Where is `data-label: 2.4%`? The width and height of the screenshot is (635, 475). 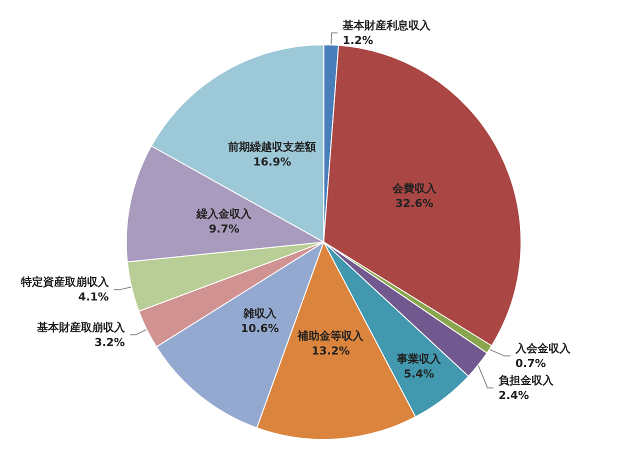
data-label: 2.4% is located at coordinates (514, 395).